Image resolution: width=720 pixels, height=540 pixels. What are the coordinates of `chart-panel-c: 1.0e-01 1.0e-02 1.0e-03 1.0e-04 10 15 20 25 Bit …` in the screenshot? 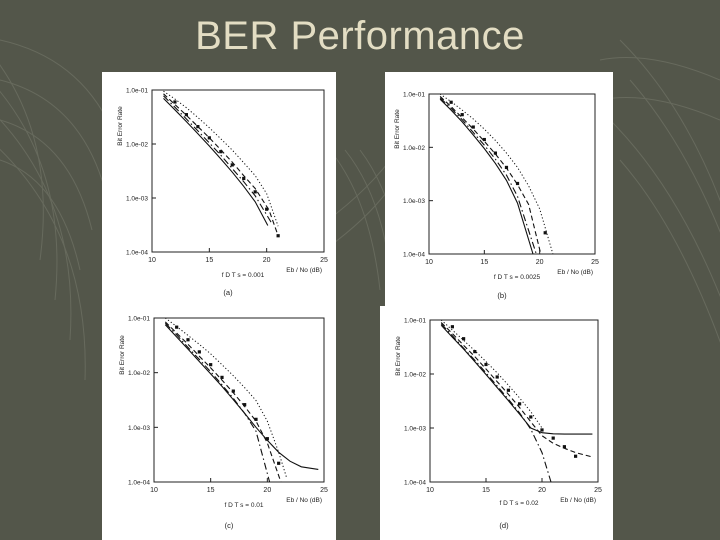 It's located at (219, 423).